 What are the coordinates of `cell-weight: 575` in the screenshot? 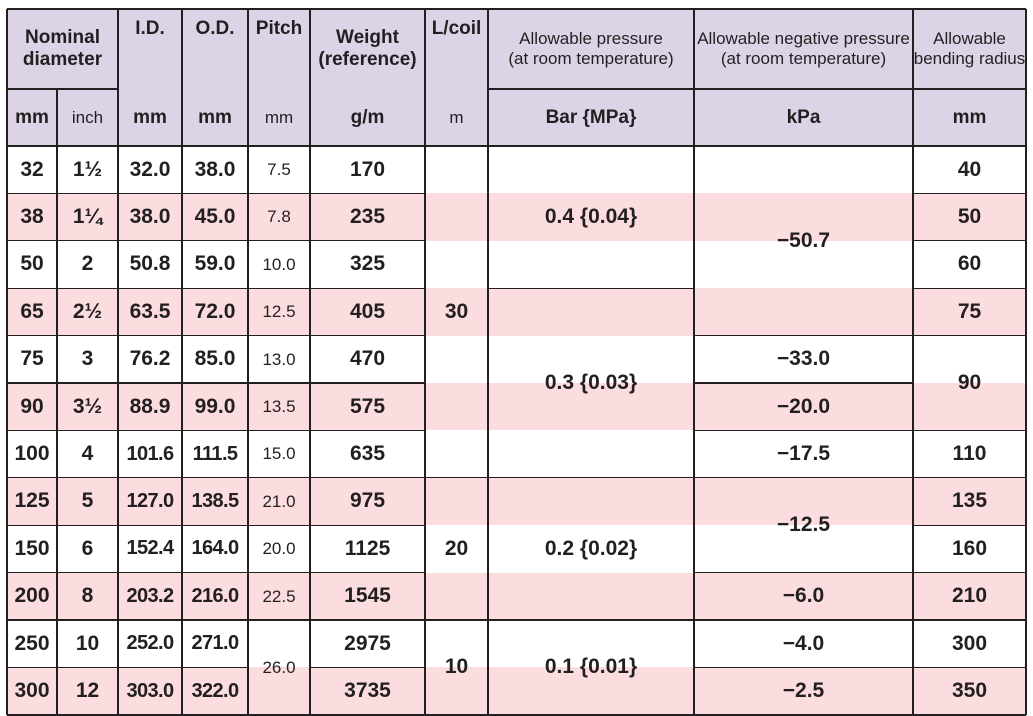 It's located at (367, 406).